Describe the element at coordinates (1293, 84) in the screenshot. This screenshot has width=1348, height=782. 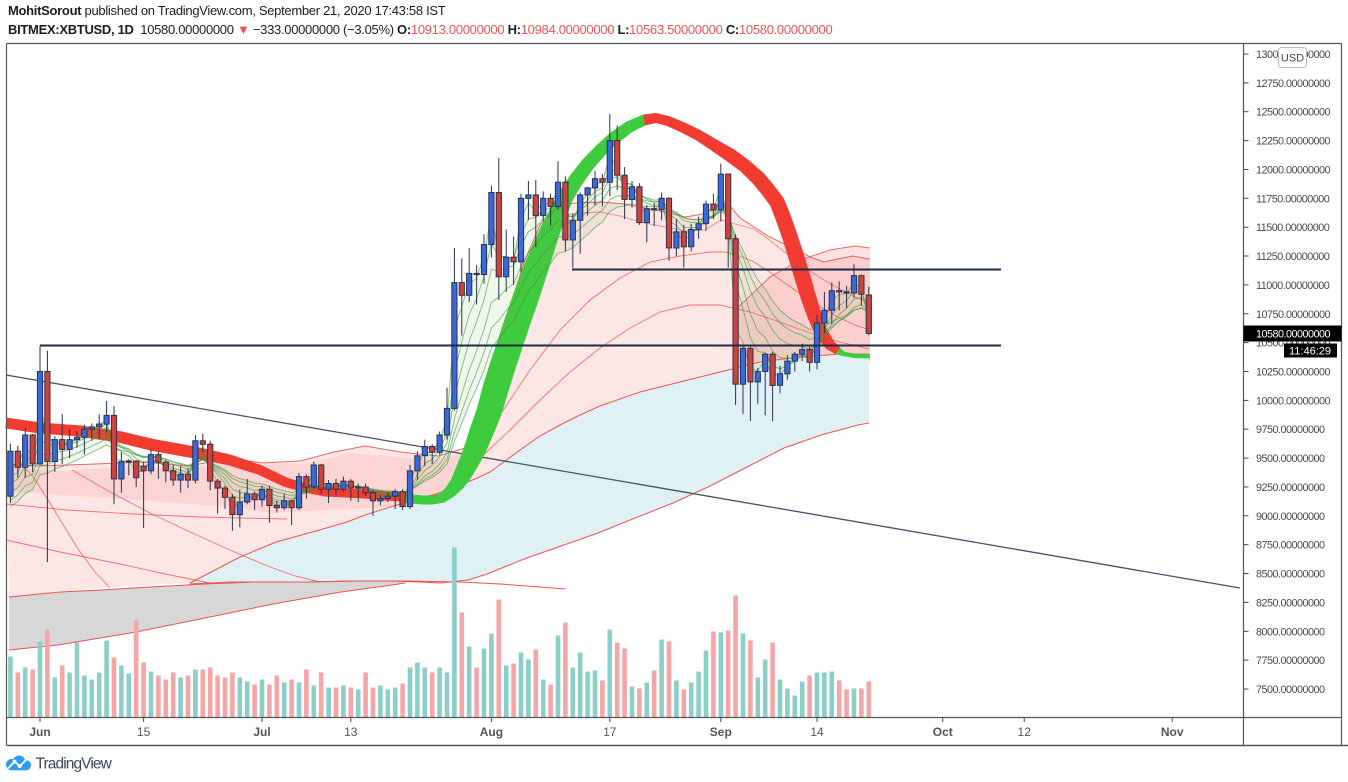
I see `svg-text: 12750.00000000` at that location.